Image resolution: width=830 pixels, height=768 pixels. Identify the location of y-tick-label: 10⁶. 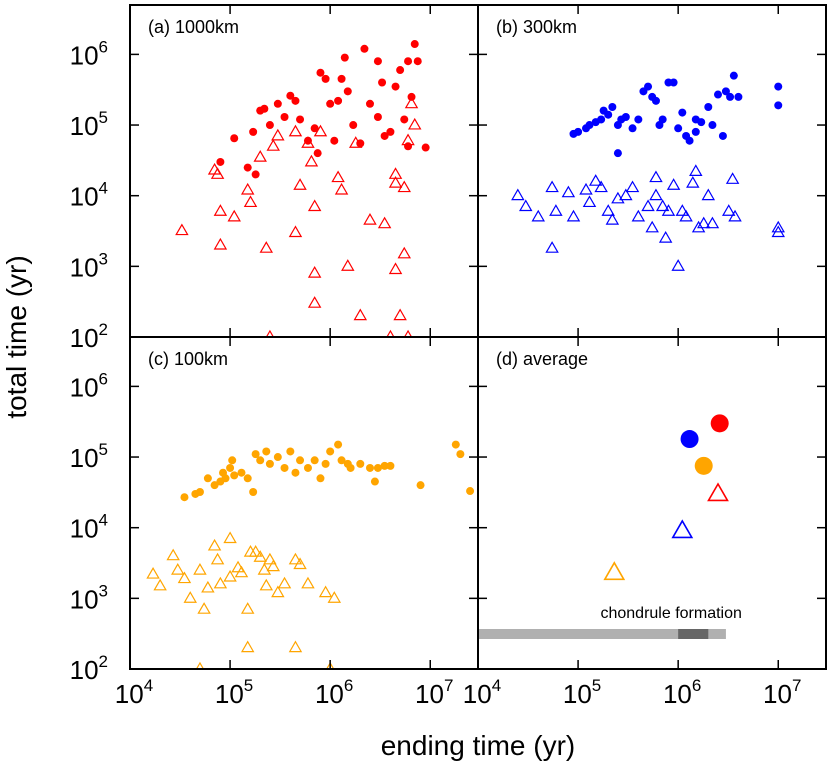
(89, 53).